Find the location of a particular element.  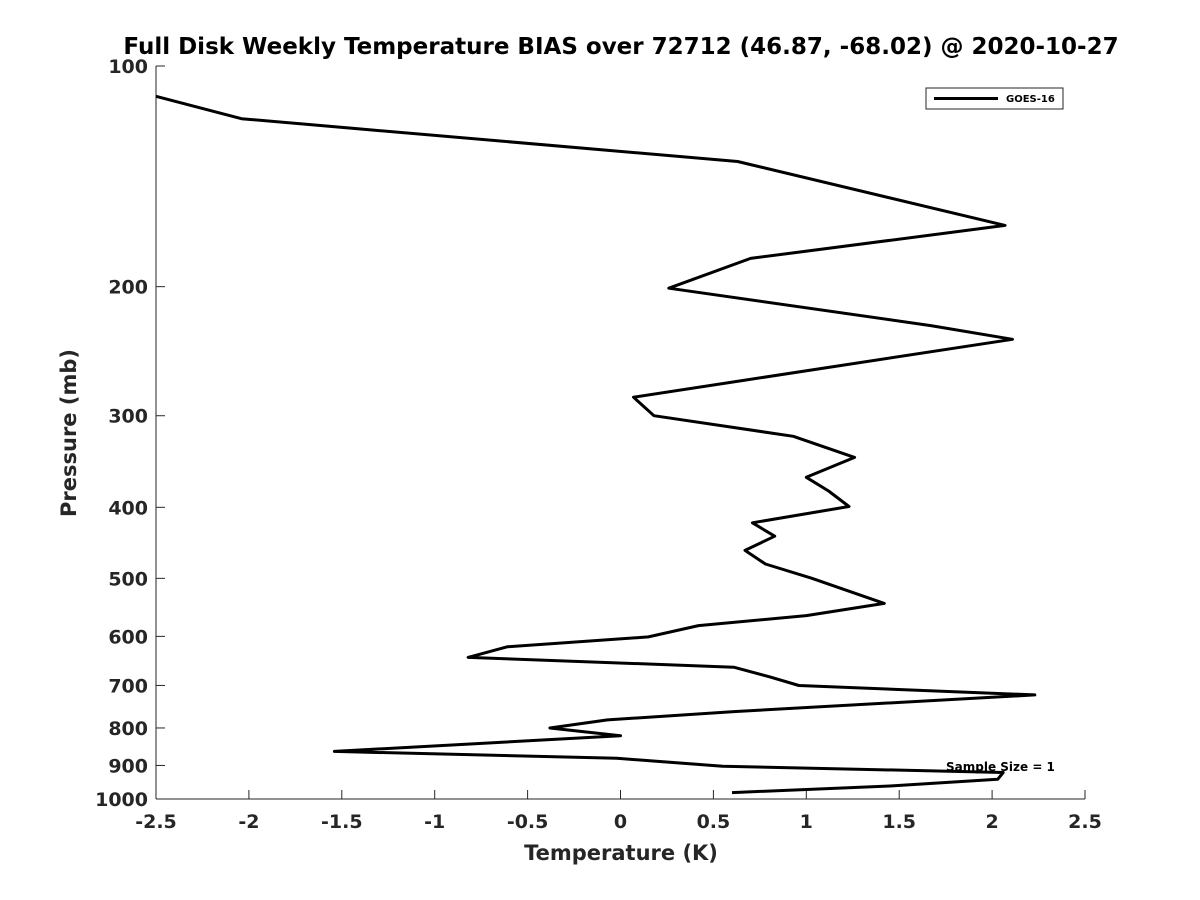

sample-size-annotation: Sample Size = 1 is located at coordinates (1000, 767).